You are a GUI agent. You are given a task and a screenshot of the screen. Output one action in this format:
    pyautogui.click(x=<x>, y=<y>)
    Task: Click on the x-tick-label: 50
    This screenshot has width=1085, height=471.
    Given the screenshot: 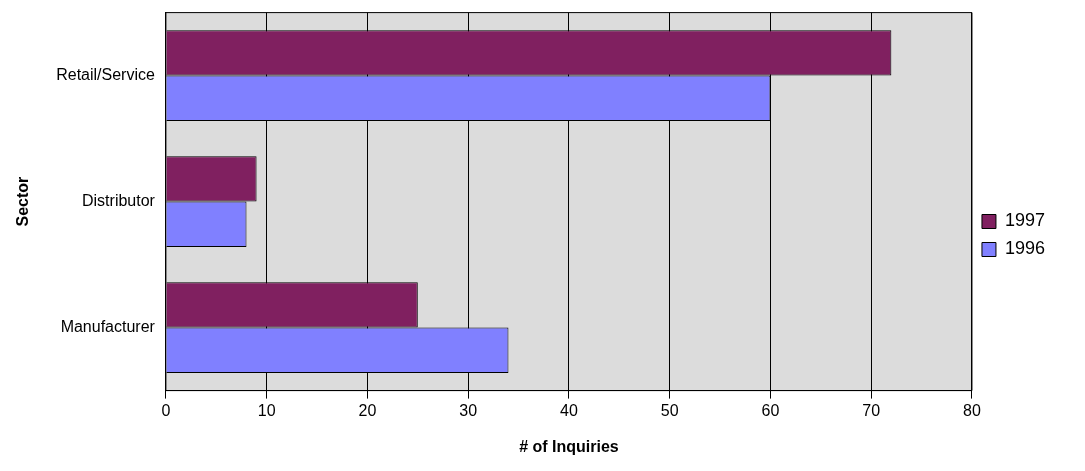 What is the action you would take?
    pyautogui.click(x=669, y=410)
    